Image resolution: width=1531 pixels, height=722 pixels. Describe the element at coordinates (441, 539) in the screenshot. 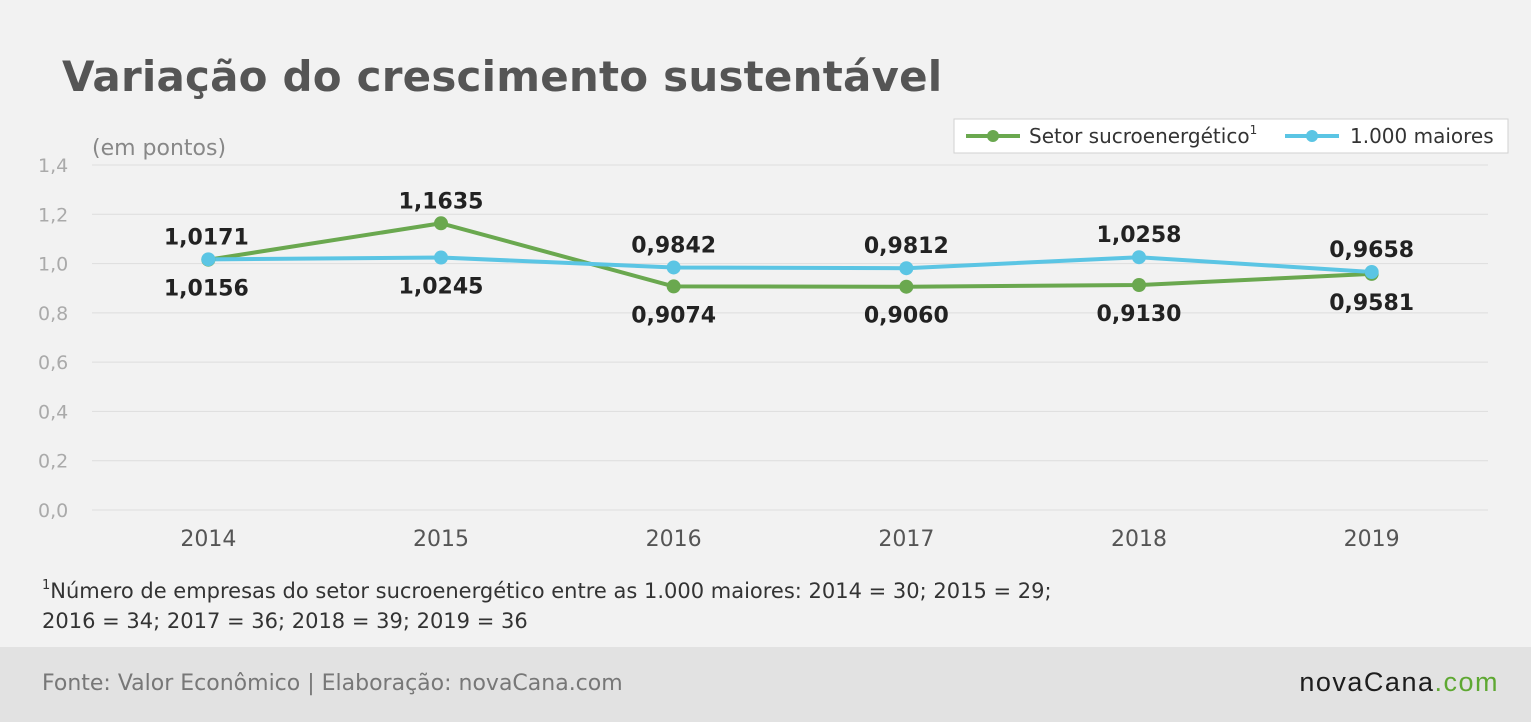

I see `x-tick-label: 2015` at that location.